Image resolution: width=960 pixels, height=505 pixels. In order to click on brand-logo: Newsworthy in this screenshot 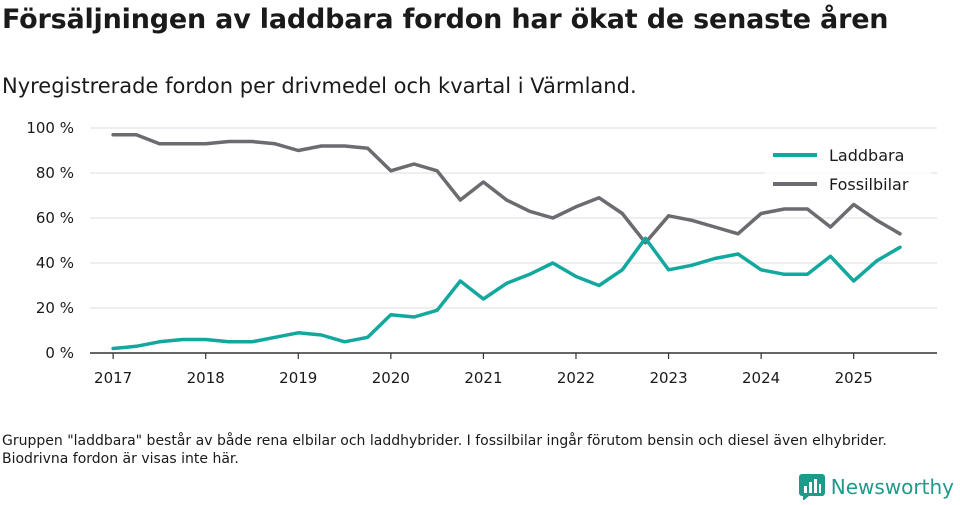, I will do `click(876, 487)`.